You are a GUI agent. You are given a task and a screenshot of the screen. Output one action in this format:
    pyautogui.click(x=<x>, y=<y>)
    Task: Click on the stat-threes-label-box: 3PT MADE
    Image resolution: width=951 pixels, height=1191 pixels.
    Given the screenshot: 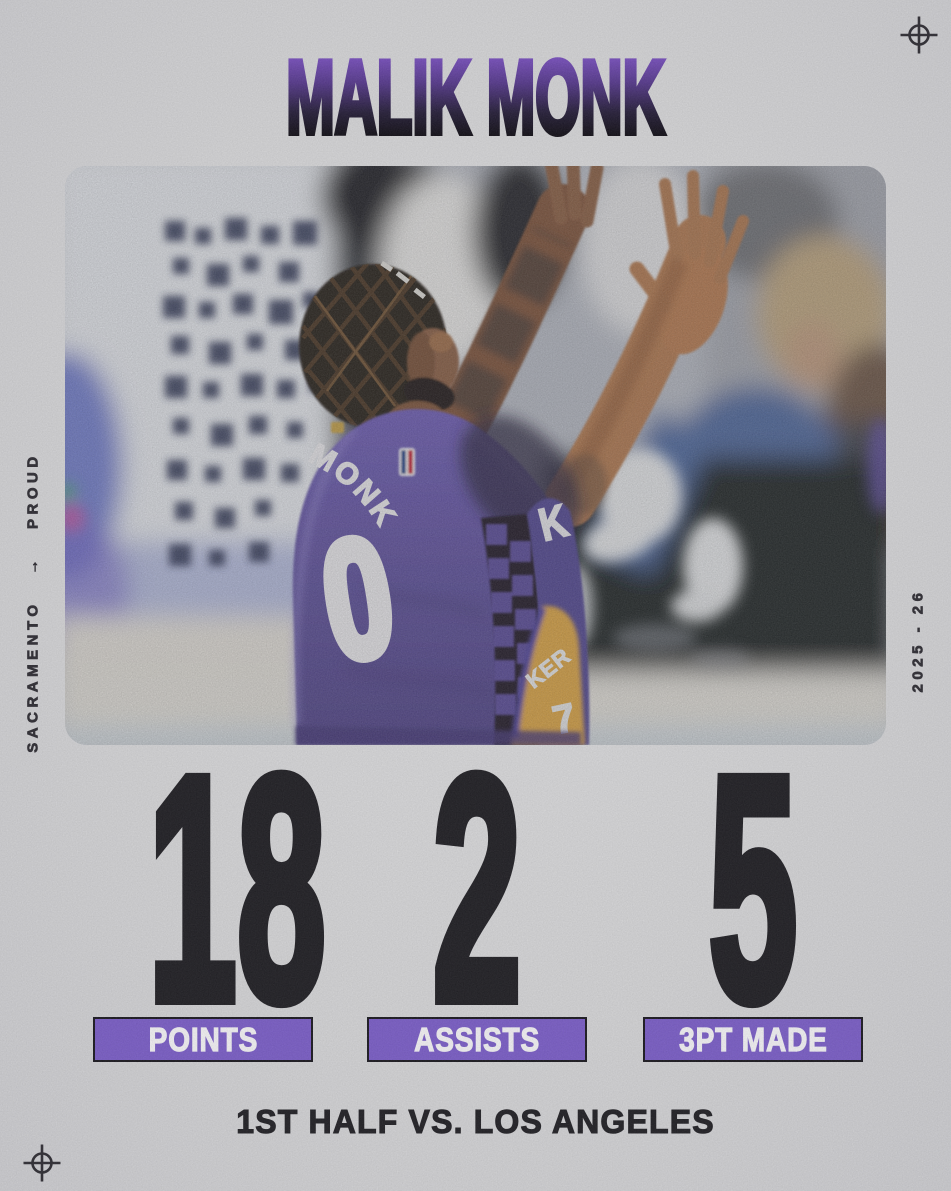 What is the action you would take?
    pyautogui.click(x=753, y=1039)
    